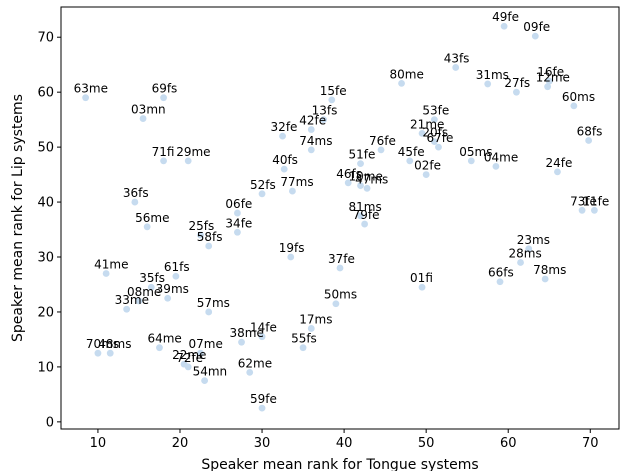 This screenshot has width=624, height=476. Describe the element at coordinates (177, 267) in the screenshot. I see `point-label: 61fs` at that location.